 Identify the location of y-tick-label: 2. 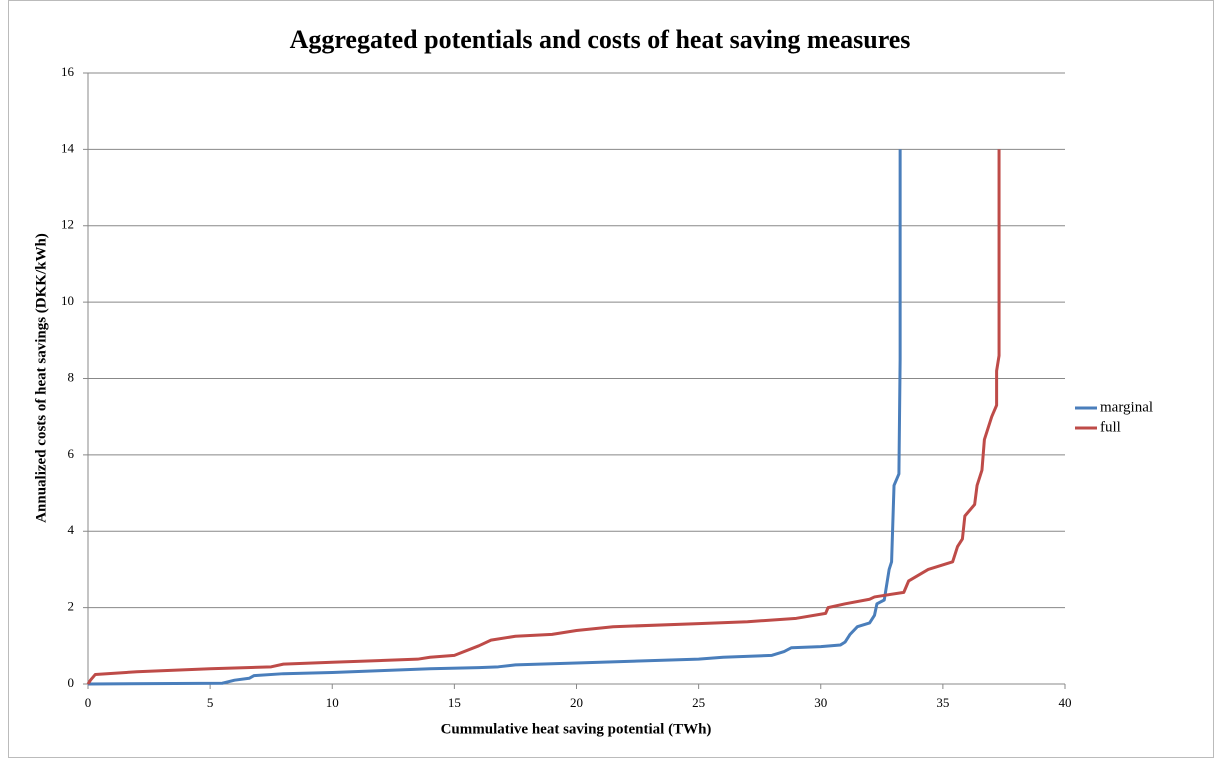
(71, 606).